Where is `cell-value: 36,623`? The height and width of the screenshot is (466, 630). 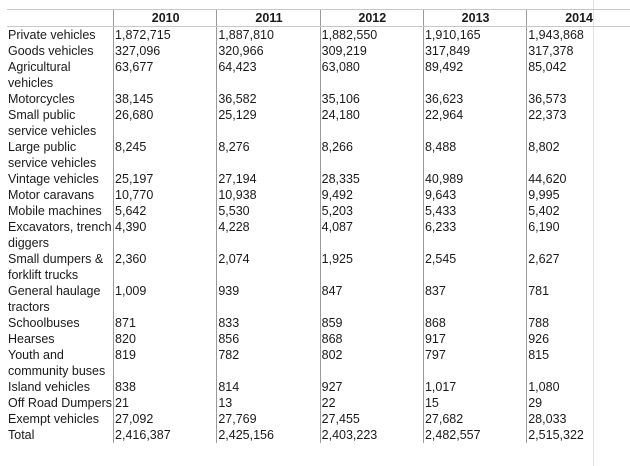
cell-value: 36,623 is located at coordinates (474, 99).